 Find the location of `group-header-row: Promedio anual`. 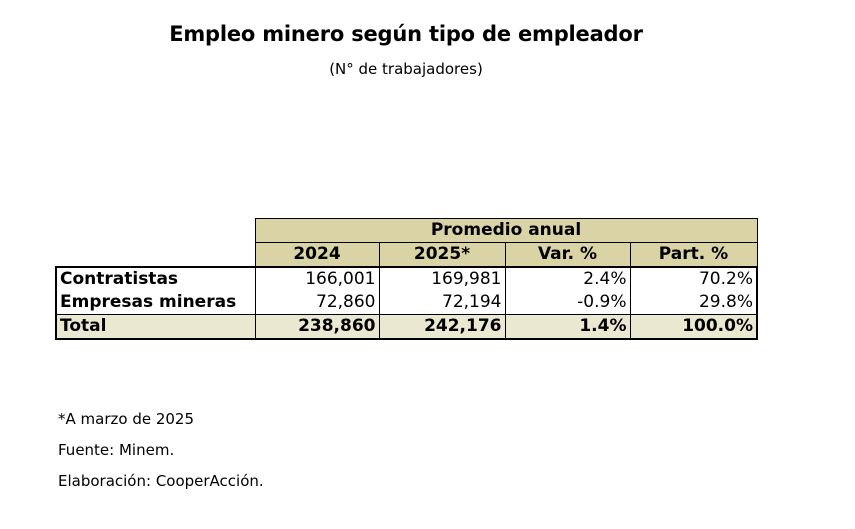

group-header-row: Promedio anual is located at coordinates (407, 230).